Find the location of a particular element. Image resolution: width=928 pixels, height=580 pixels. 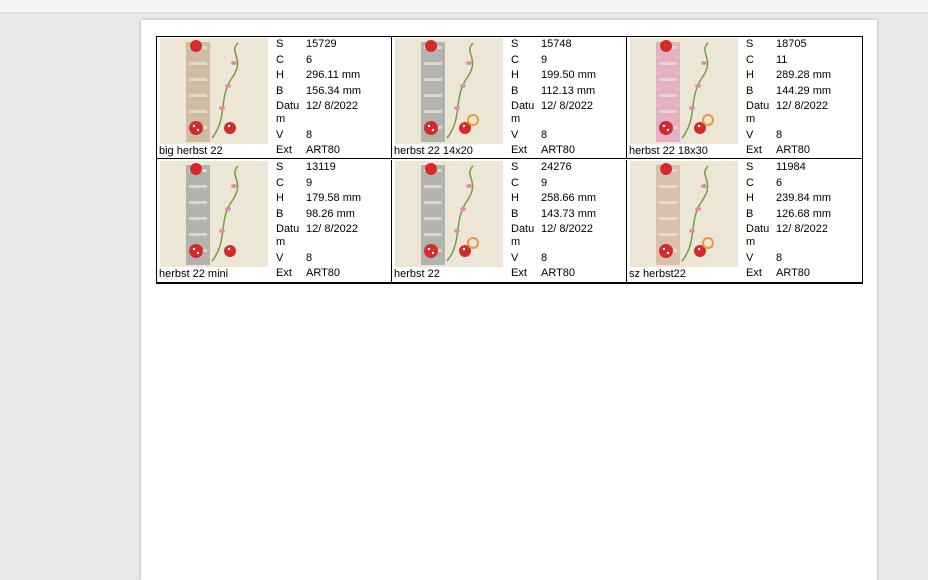

field-value: 143.73 mm is located at coordinates (569, 213).